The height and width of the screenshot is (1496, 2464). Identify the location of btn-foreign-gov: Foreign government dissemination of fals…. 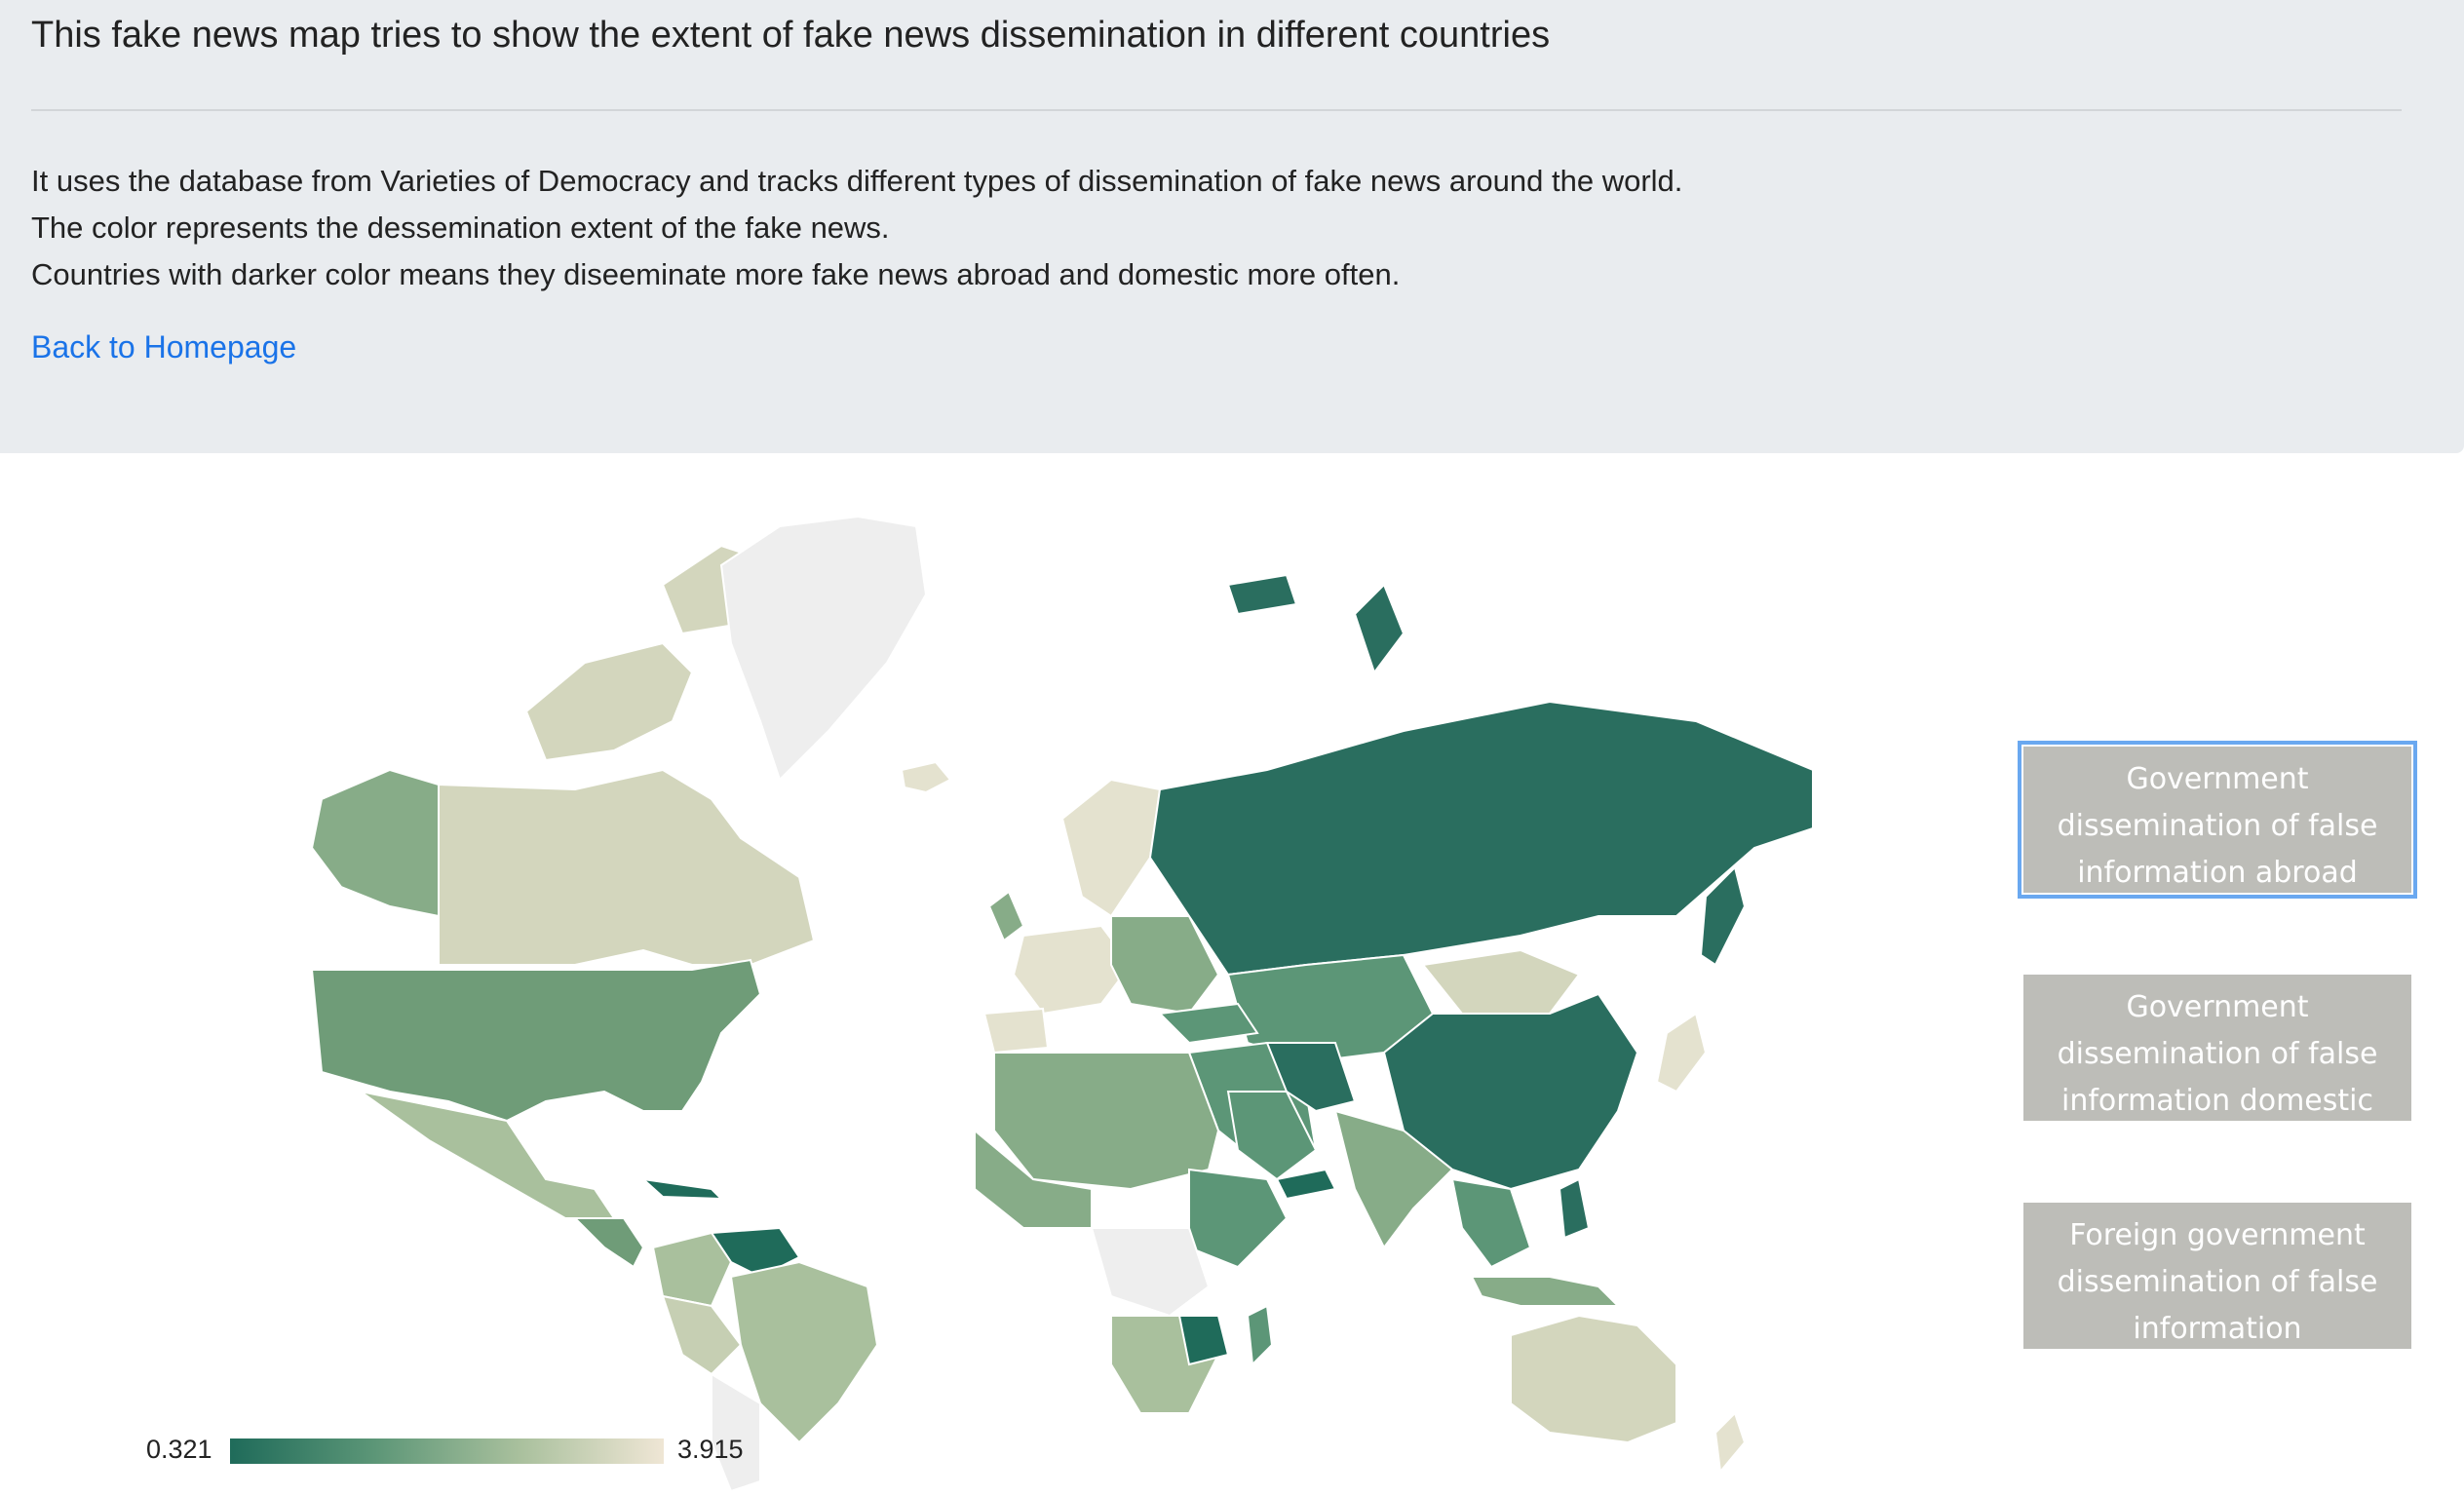
(2217, 1276).